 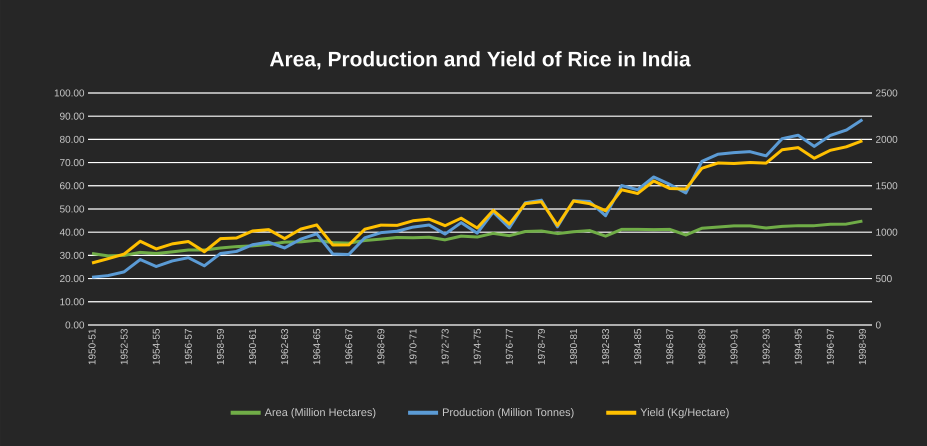 What do you see at coordinates (862, 346) in the screenshot?
I see `x-tick-label: 1998-99` at bounding box center [862, 346].